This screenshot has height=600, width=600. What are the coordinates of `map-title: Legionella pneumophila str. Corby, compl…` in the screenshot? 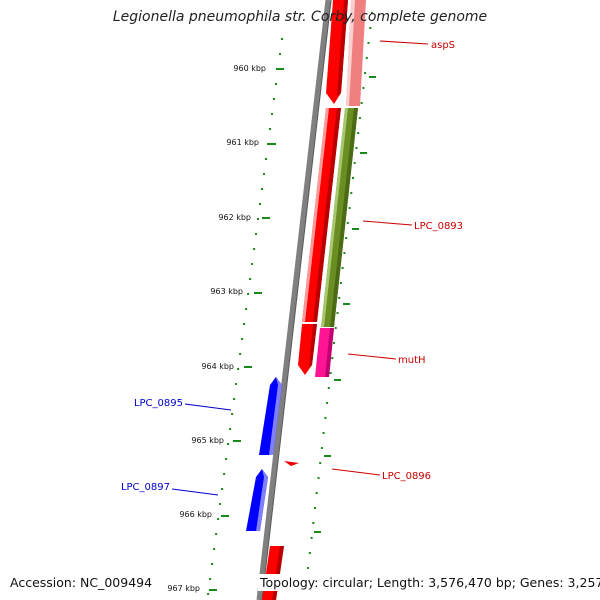 It's located at (300, 17).